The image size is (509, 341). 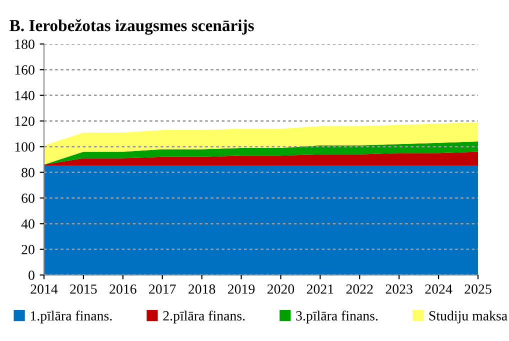 What do you see at coordinates (28, 249) in the screenshot?
I see `y-tick-label: 20` at bounding box center [28, 249].